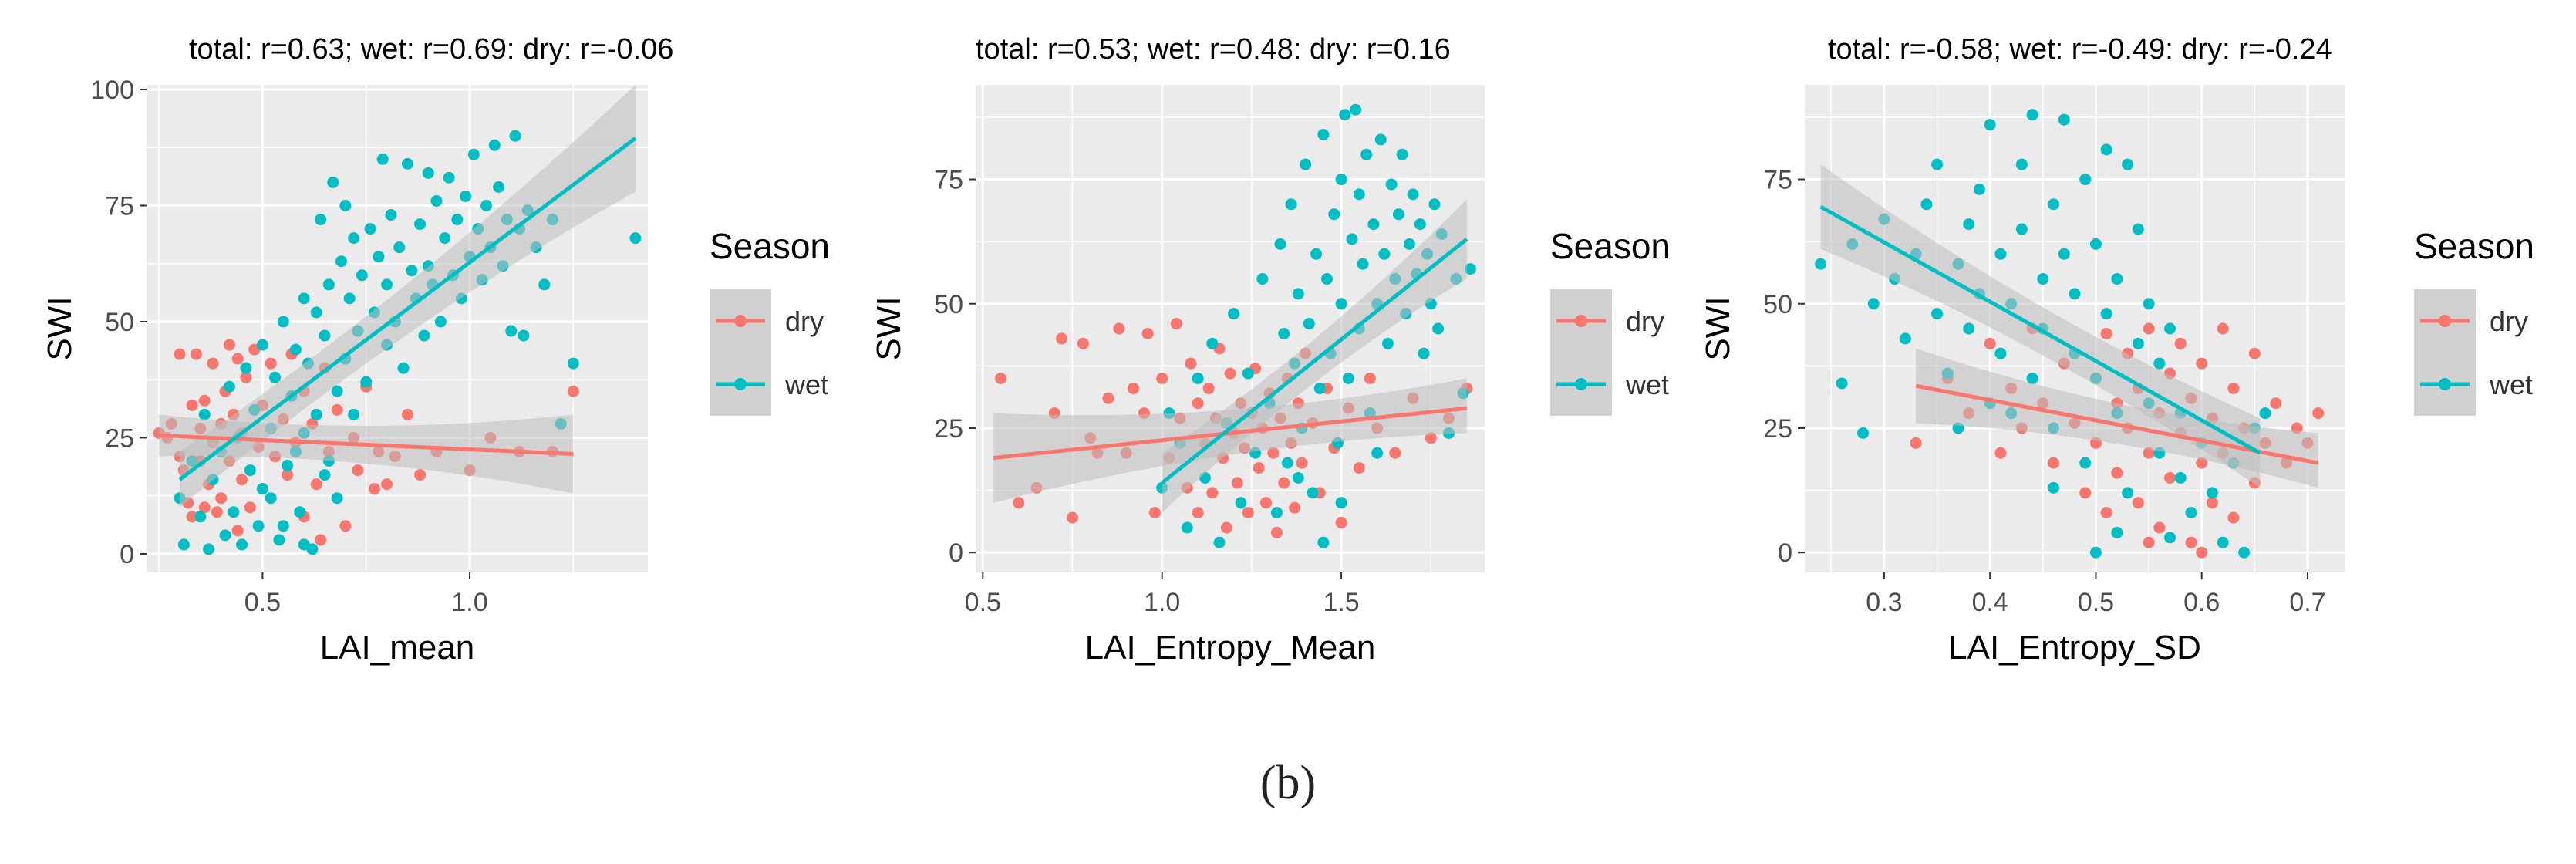 This screenshot has width=2576, height=864. I want to click on regression-line-dry, so click(366, 445).